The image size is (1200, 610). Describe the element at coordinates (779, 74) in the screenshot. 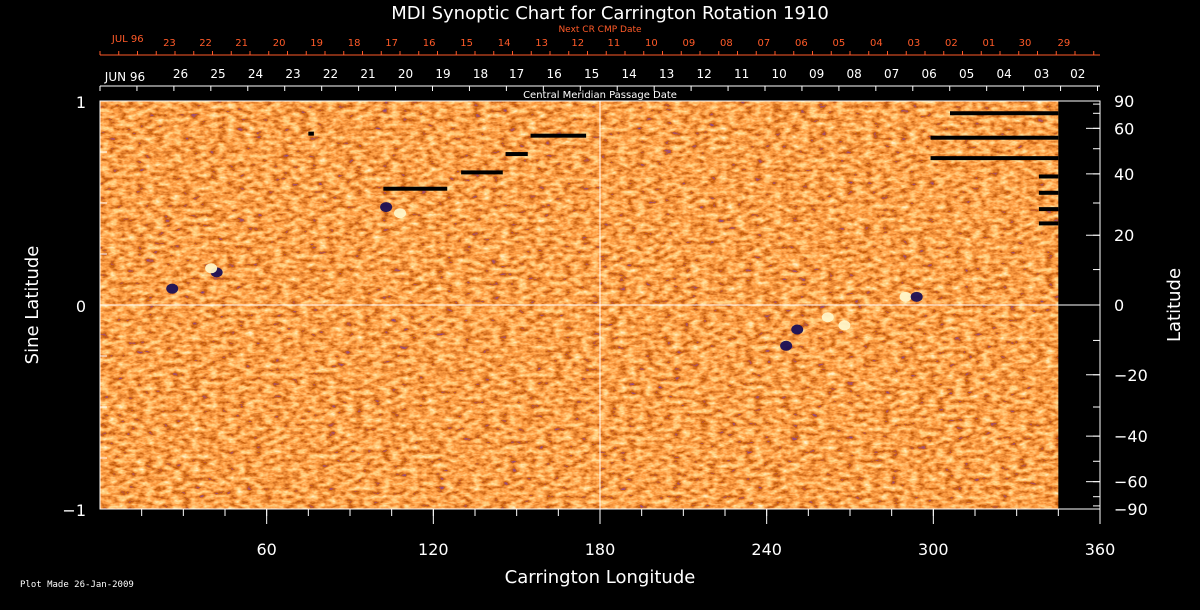

I see `cmp-date-label: 10` at that location.